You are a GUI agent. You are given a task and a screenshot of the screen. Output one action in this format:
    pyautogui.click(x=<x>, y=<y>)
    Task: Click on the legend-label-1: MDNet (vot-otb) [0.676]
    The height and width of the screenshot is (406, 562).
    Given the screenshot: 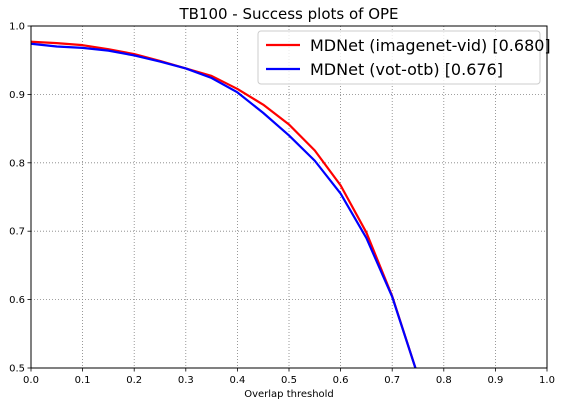 What is the action you would take?
    pyautogui.click(x=406, y=69)
    